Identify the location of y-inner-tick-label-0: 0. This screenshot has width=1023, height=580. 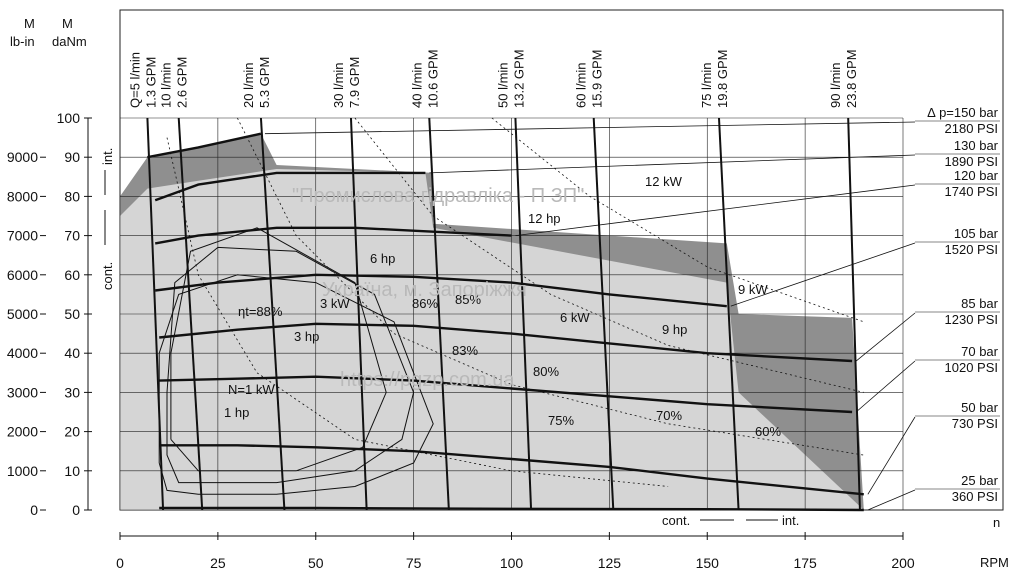
(76, 510).